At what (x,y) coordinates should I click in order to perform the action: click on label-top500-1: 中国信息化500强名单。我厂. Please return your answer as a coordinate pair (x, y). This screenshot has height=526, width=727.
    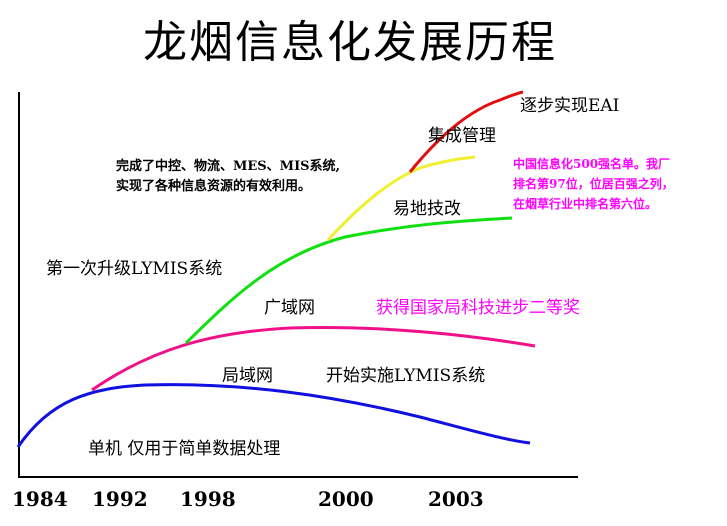
    Looking at the image, I should click on (592, 164).